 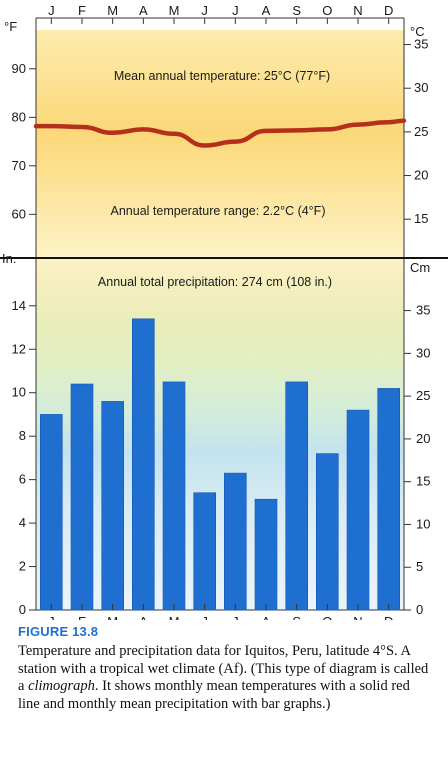 I want to click on month-label-bottom: S, so click(x=296, y=617).